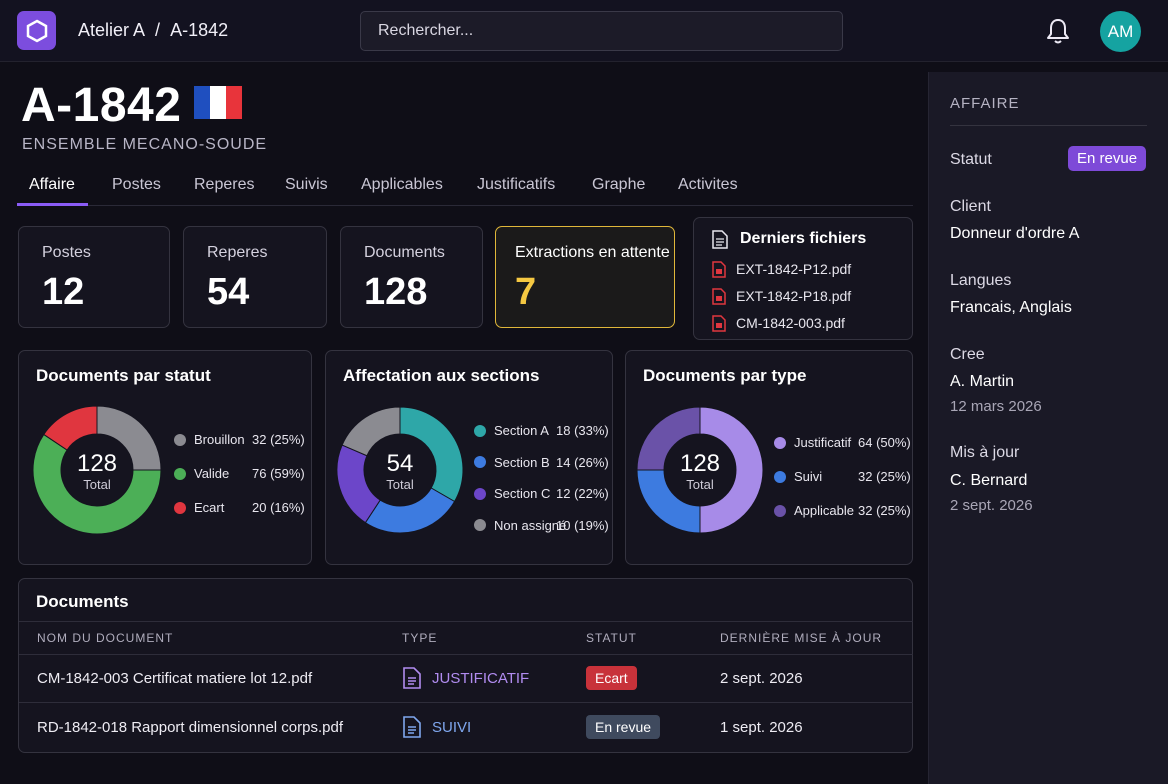 This screenshot has height=784, width=1168. What do you see at coordinates (708, 184) in the screenshot?
I see `tab-activites: Activites` at bounding box center [708, 184].